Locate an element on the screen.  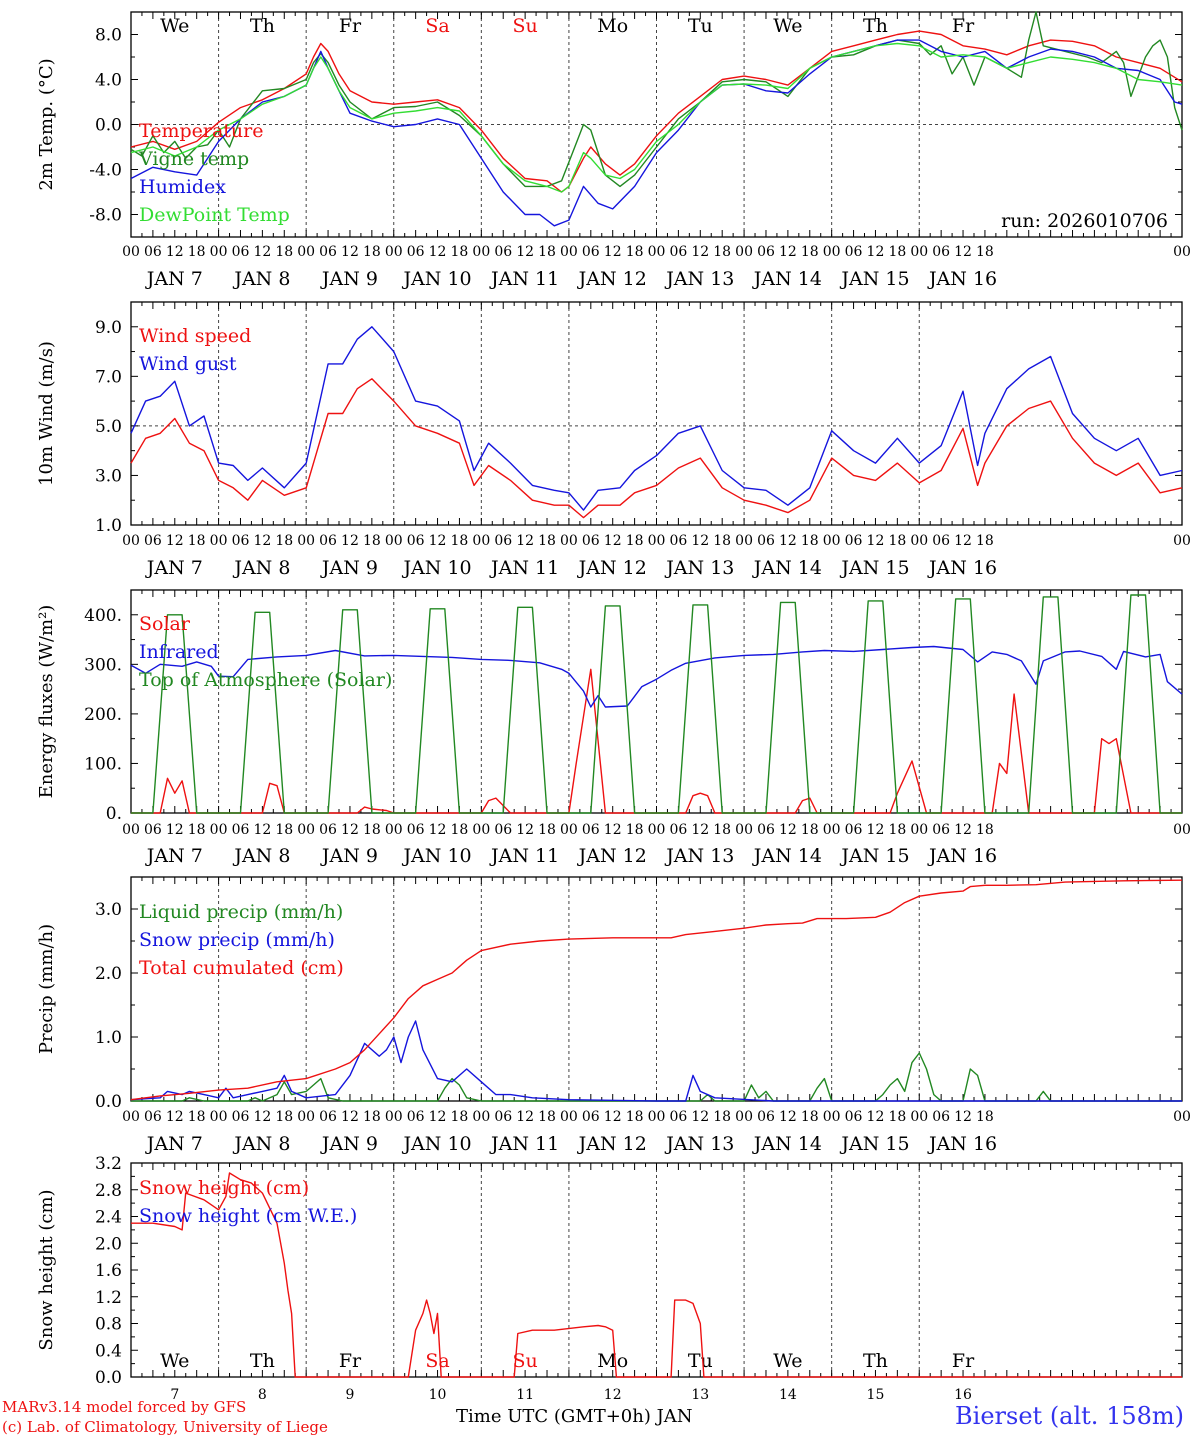
series-line-infrared is located at coordinates (656, 676).